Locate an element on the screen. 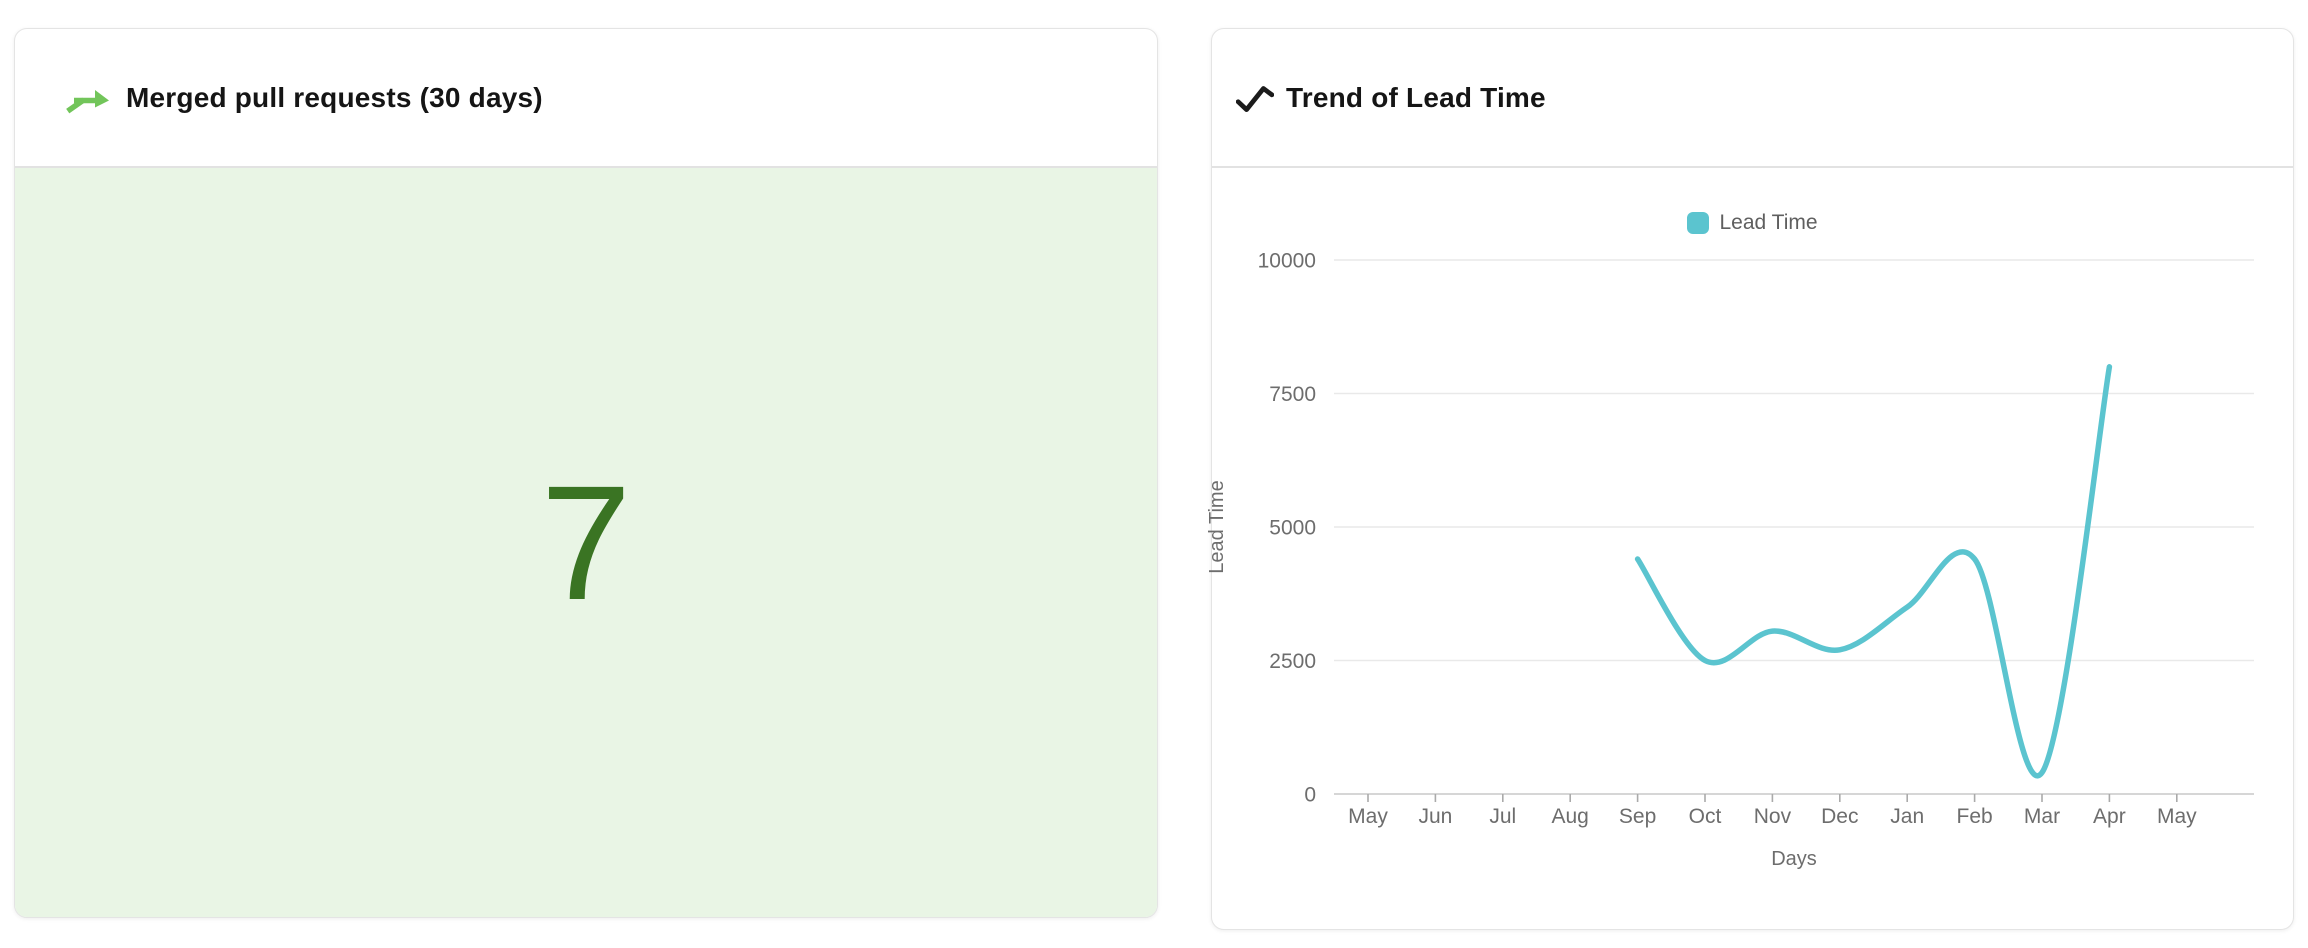 Image resolution: width=2308 pixels, height=948 pixels. svg-text: Dec is located at coordinates (1839, 816).